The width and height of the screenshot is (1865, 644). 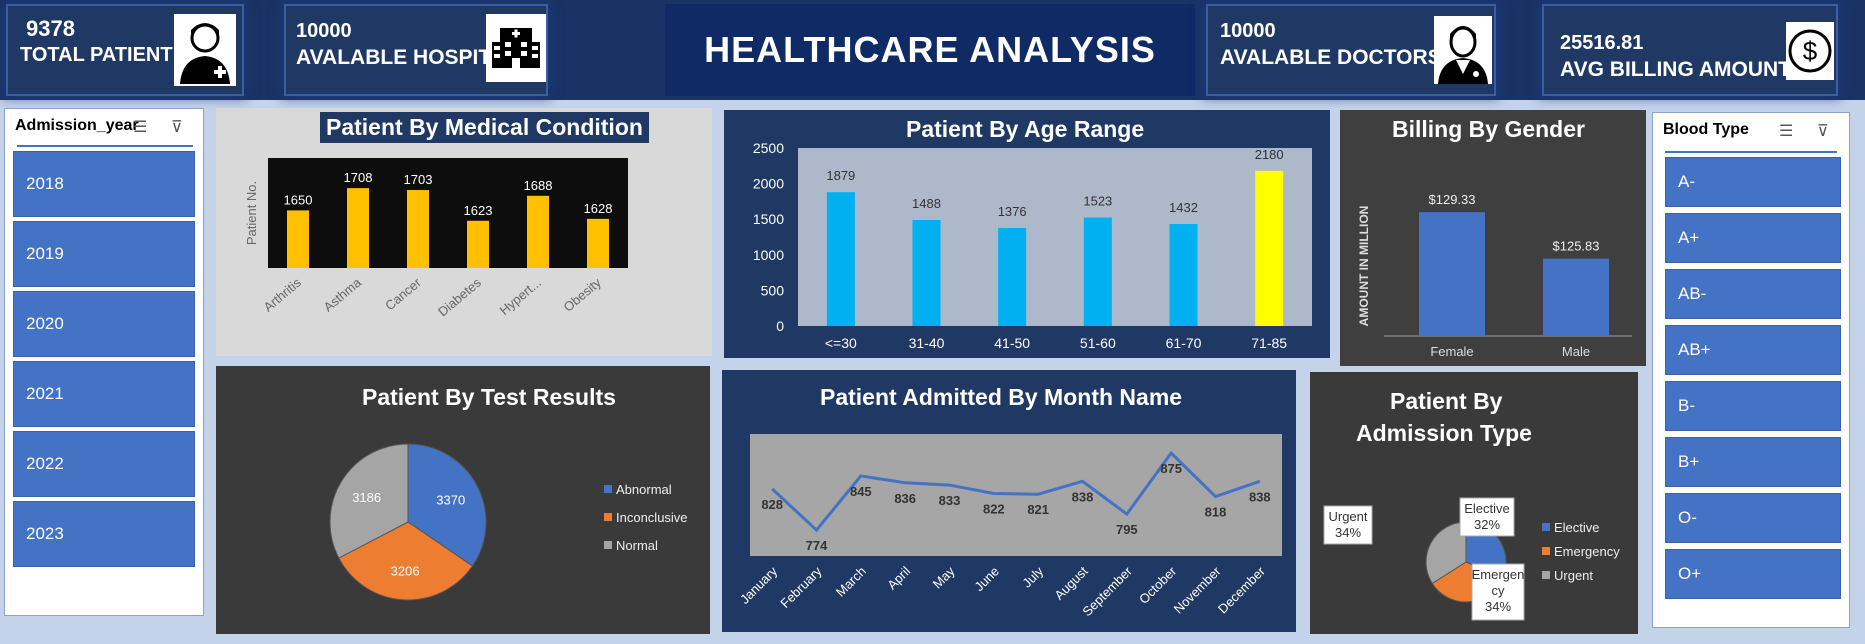 I want to click on chart-title-line1: Patient By, so click(x=1446, y=401).